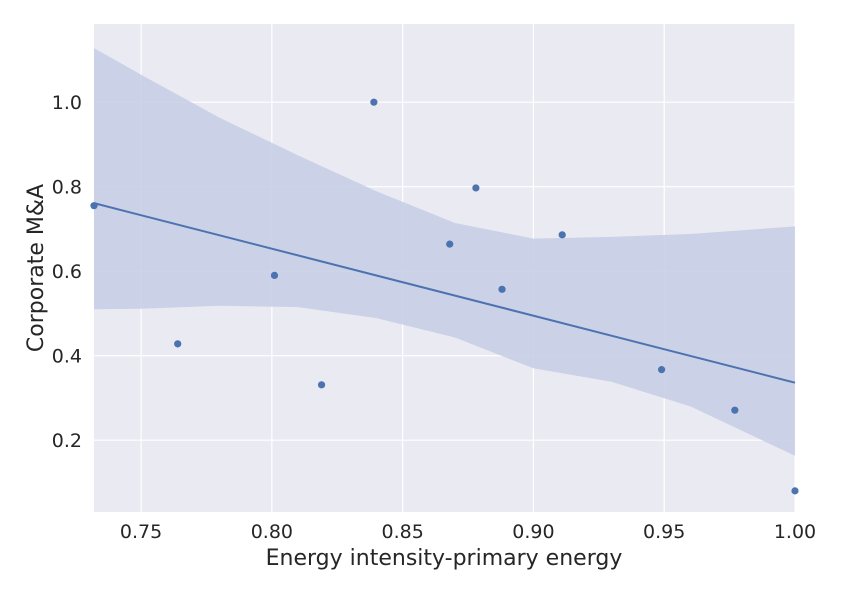 This screenshot has width=842, height=595. I want to click on y-tick-label: 1.0, so click(67, 103).